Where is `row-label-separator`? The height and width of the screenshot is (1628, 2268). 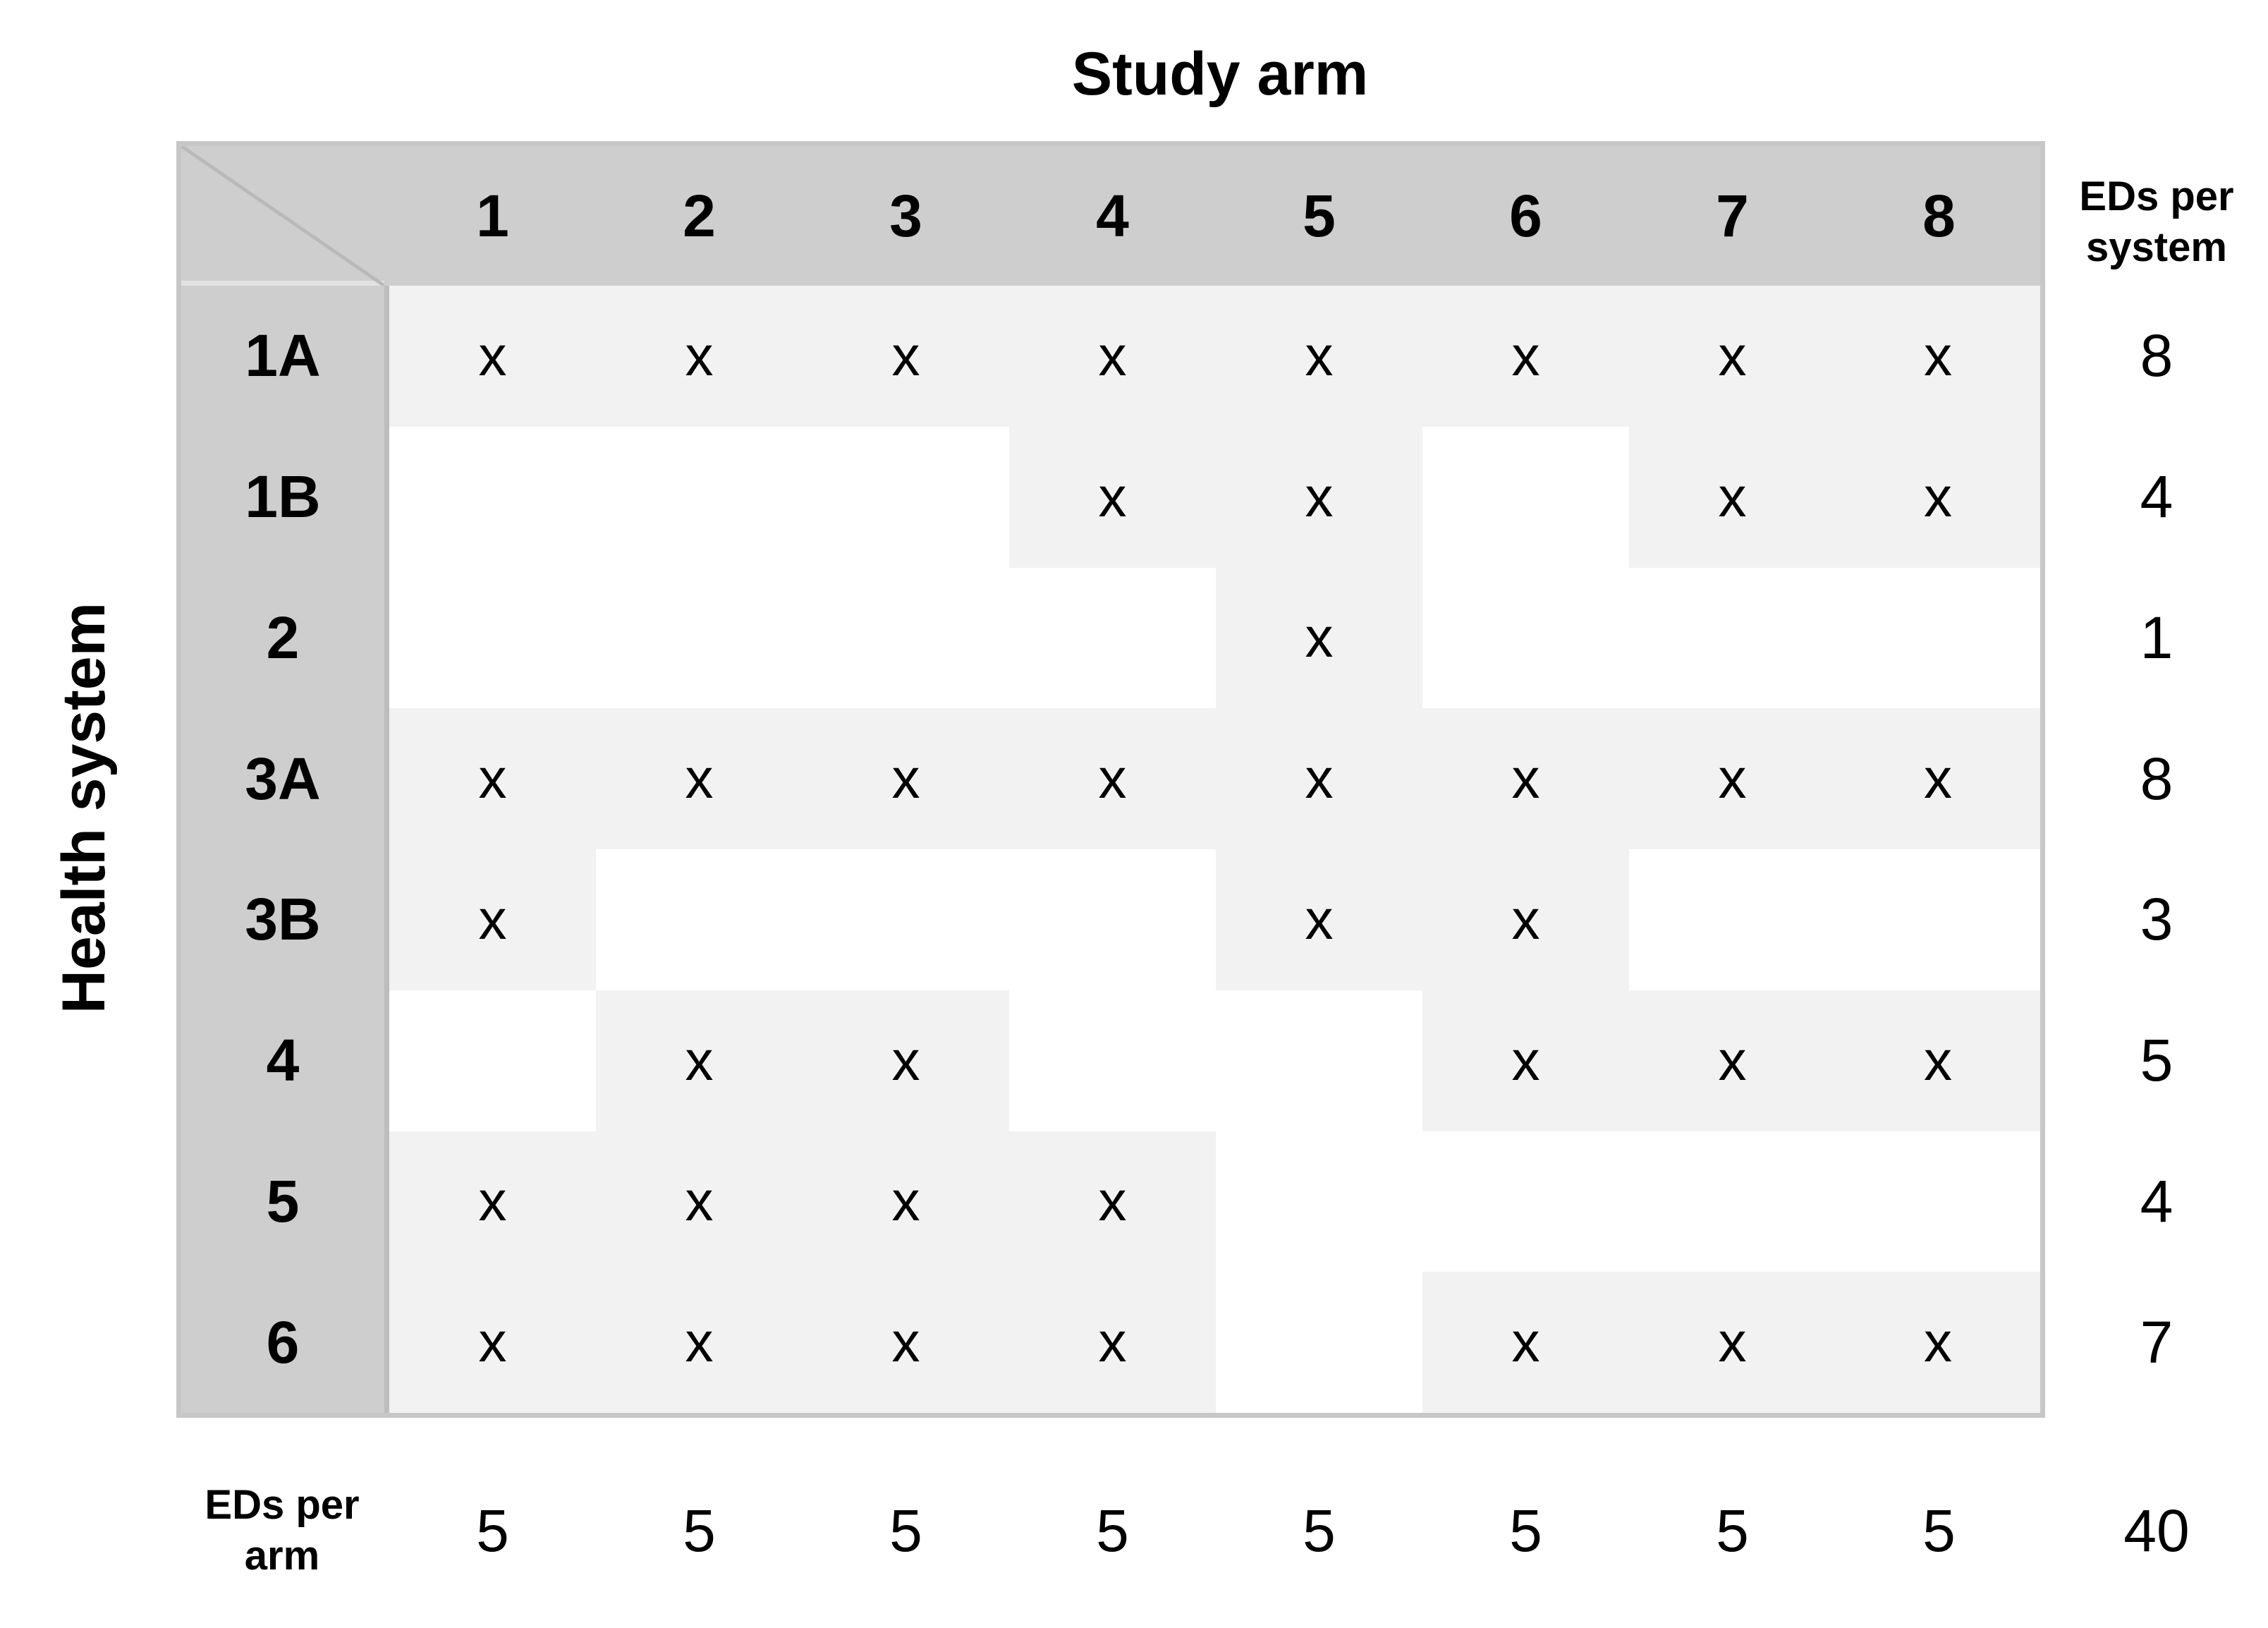 row-label-separator is located at coordinates (386, 849).